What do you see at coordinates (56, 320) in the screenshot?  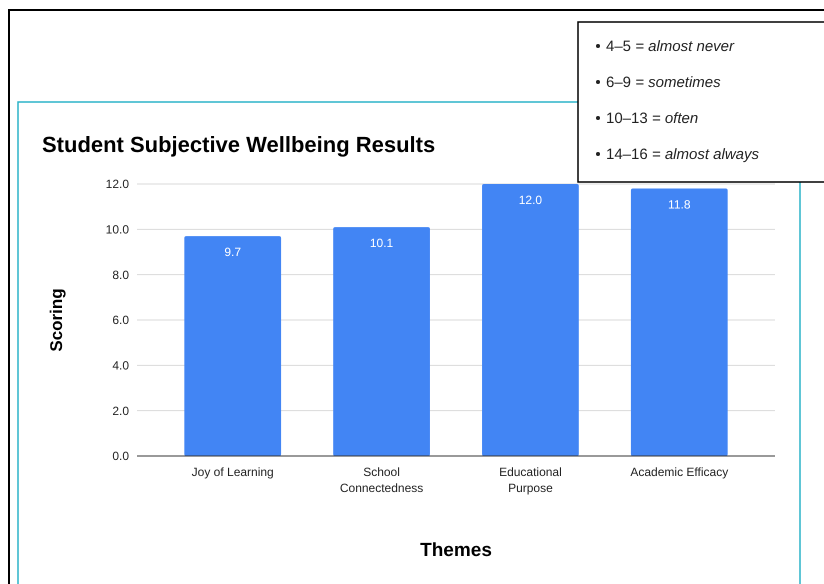 I see `y-axis-title: Scoring` at bounding box center [56, 320].